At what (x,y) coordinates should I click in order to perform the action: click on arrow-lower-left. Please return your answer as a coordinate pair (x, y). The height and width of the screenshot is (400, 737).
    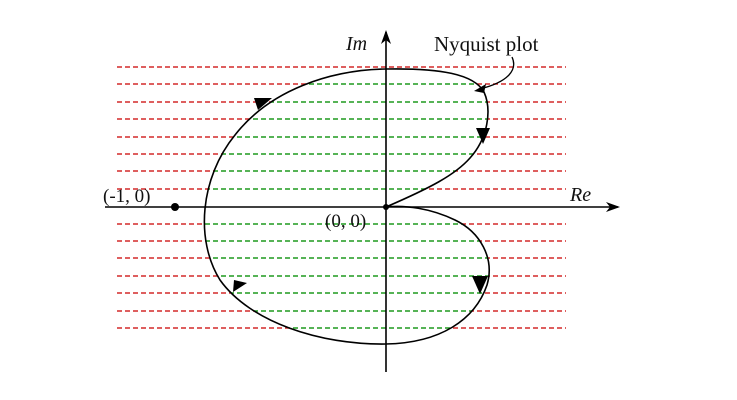
    Looking at the image, I should click on (240, 286).